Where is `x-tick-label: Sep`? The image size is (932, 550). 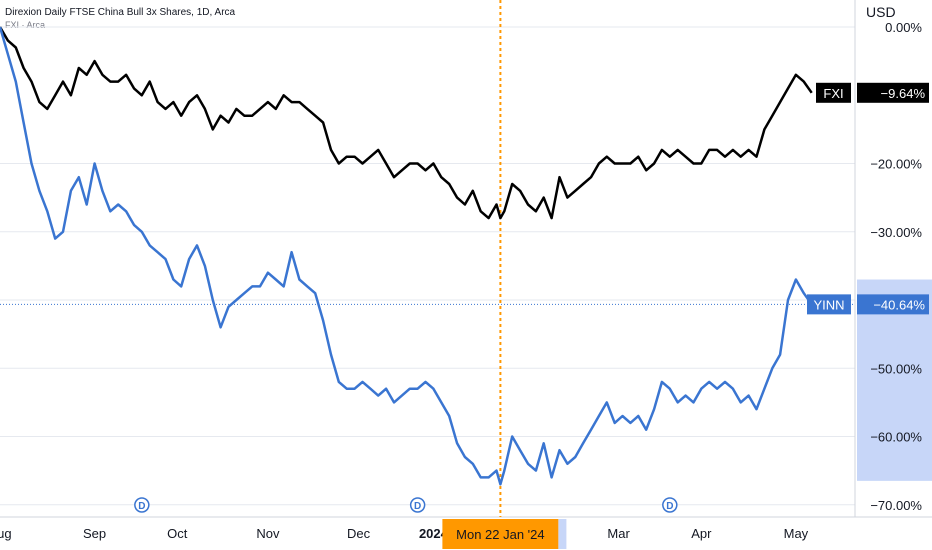
x-tick-label: Sep is located at coordinates (94, 533).